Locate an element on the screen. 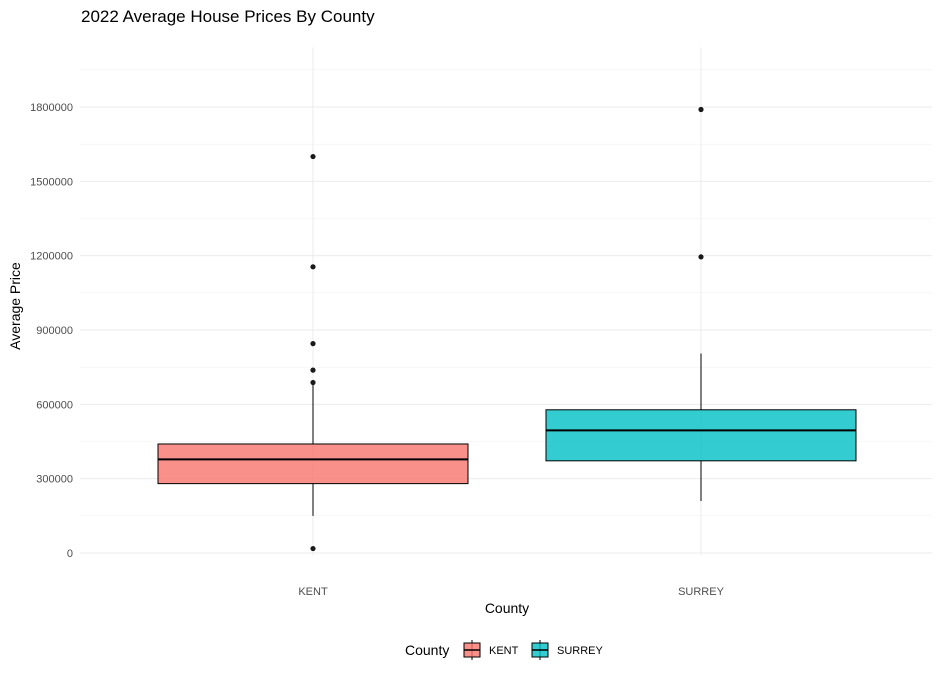 The image size is (941, 675). y-tick-label: 1800000 is located at coordinates (51, 108).